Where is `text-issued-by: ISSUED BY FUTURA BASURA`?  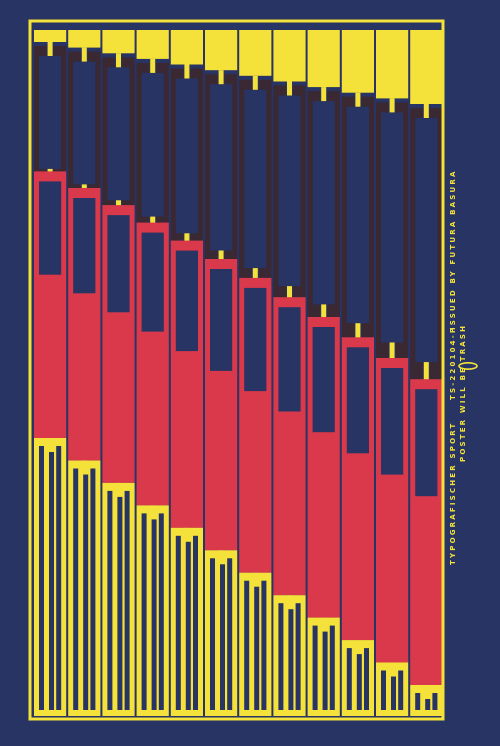 text-issued-by: ISSUED BY FUTURA BASURA is located at coordinates (453, 249).